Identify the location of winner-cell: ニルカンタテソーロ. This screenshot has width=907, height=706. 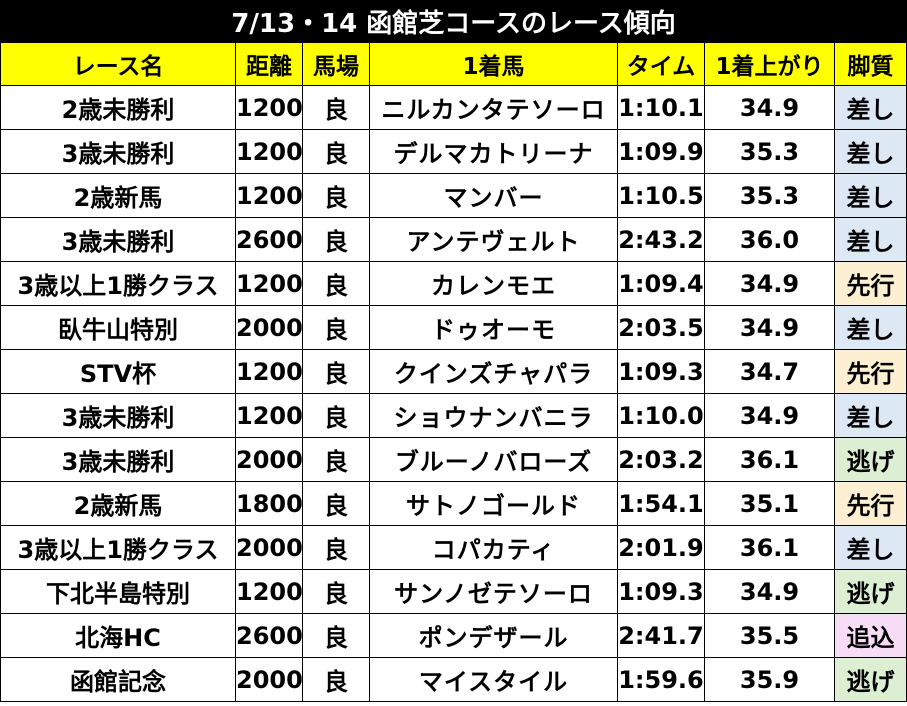
(493, 107).